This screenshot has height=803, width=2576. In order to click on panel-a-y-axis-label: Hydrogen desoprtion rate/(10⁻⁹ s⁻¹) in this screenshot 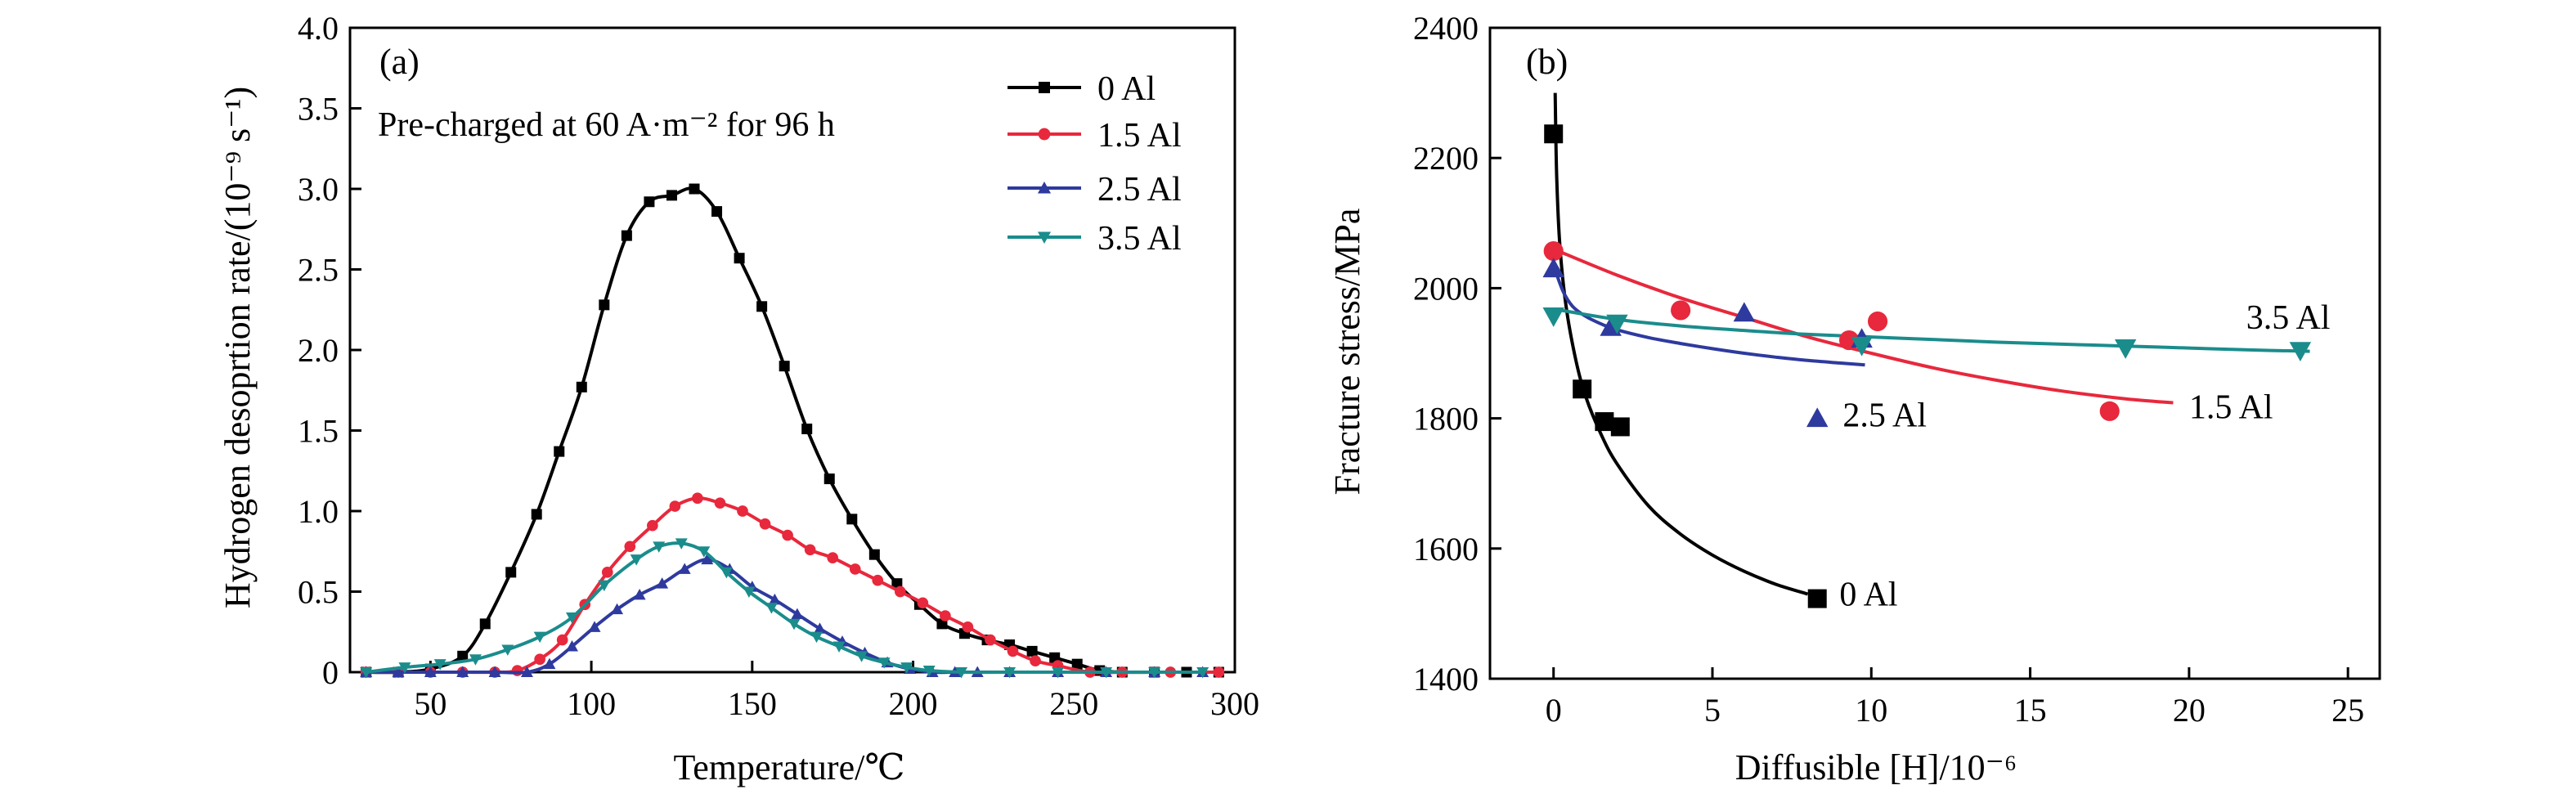, I will do `click(238, 348)`.